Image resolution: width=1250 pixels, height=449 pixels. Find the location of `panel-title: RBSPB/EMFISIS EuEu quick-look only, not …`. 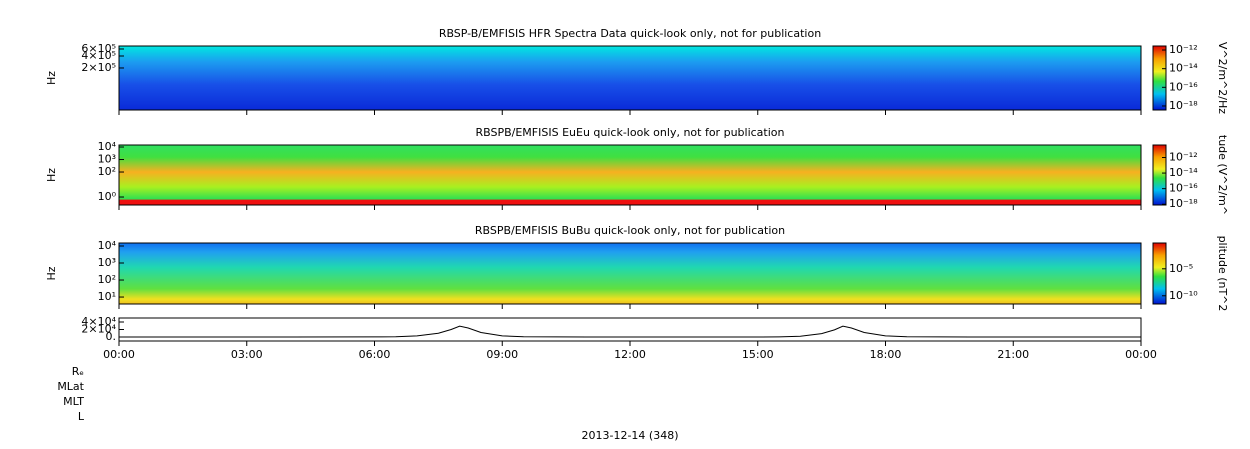

panel-title: RBSPB/EMFISIS EuEu quick-look only, not … is located at coordinates (629, 132).